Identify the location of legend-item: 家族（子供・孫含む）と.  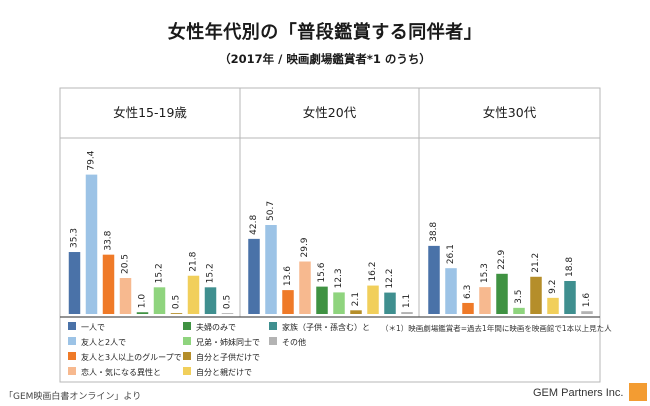
(326, 327).